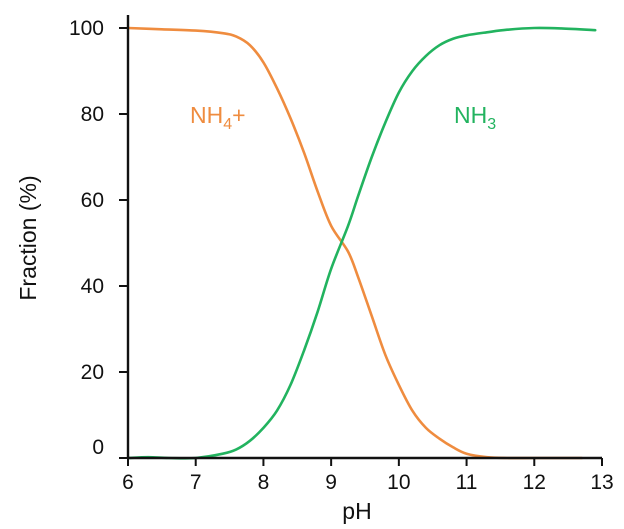 Image resolution: width=624 pixels, height=529 pixels. I want to click on y-tick-label: 0, so click(98, 447).